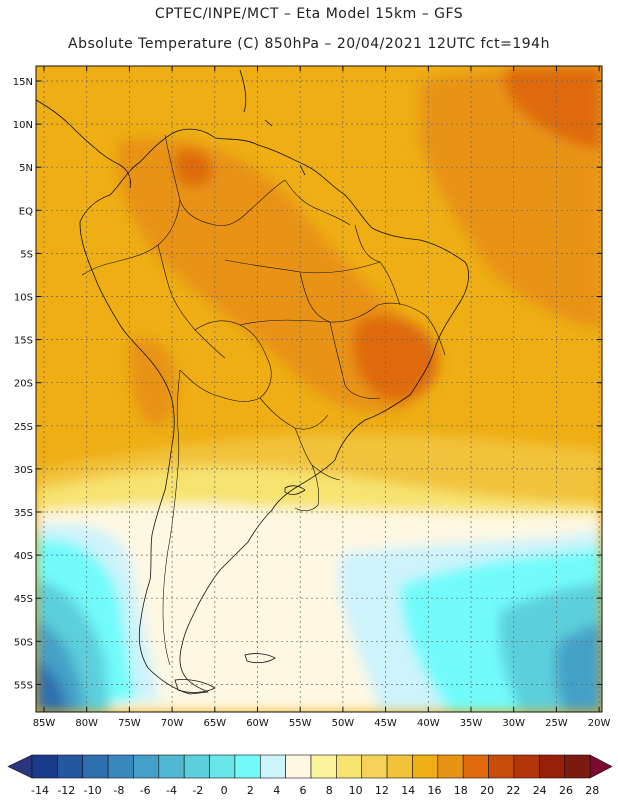  Describe the element at coordinates (23, 470) in the screenshot. I see `lat-label: 30S` at that location.